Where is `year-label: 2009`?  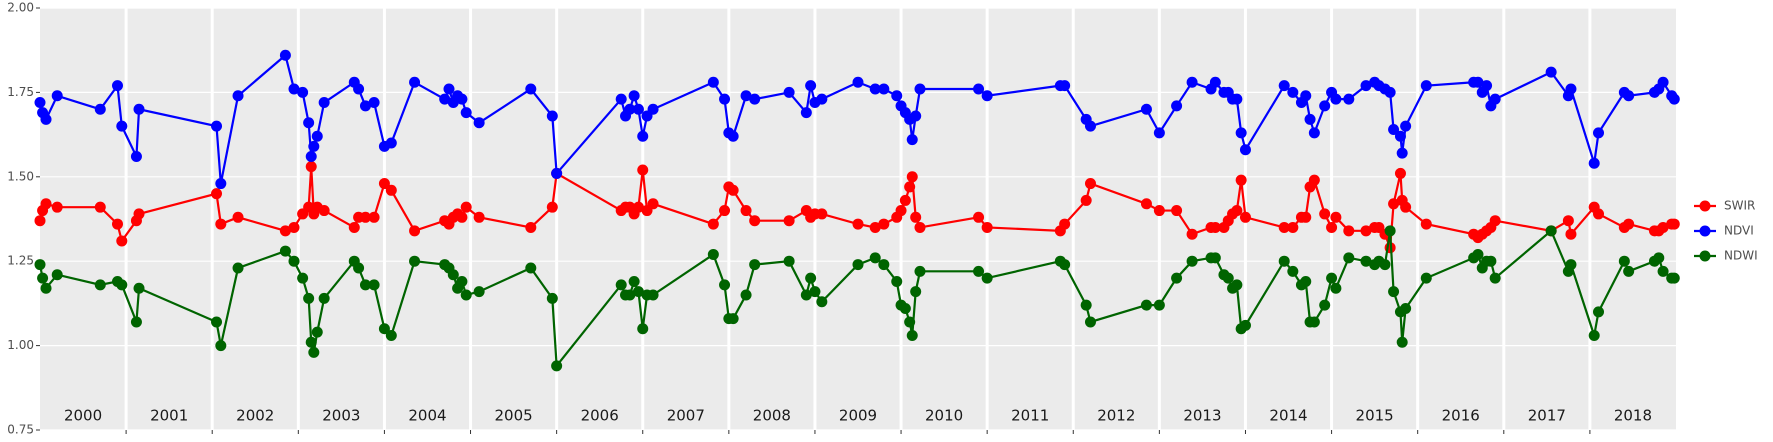 year-label: 2009 is located at coordinates (858, 416).